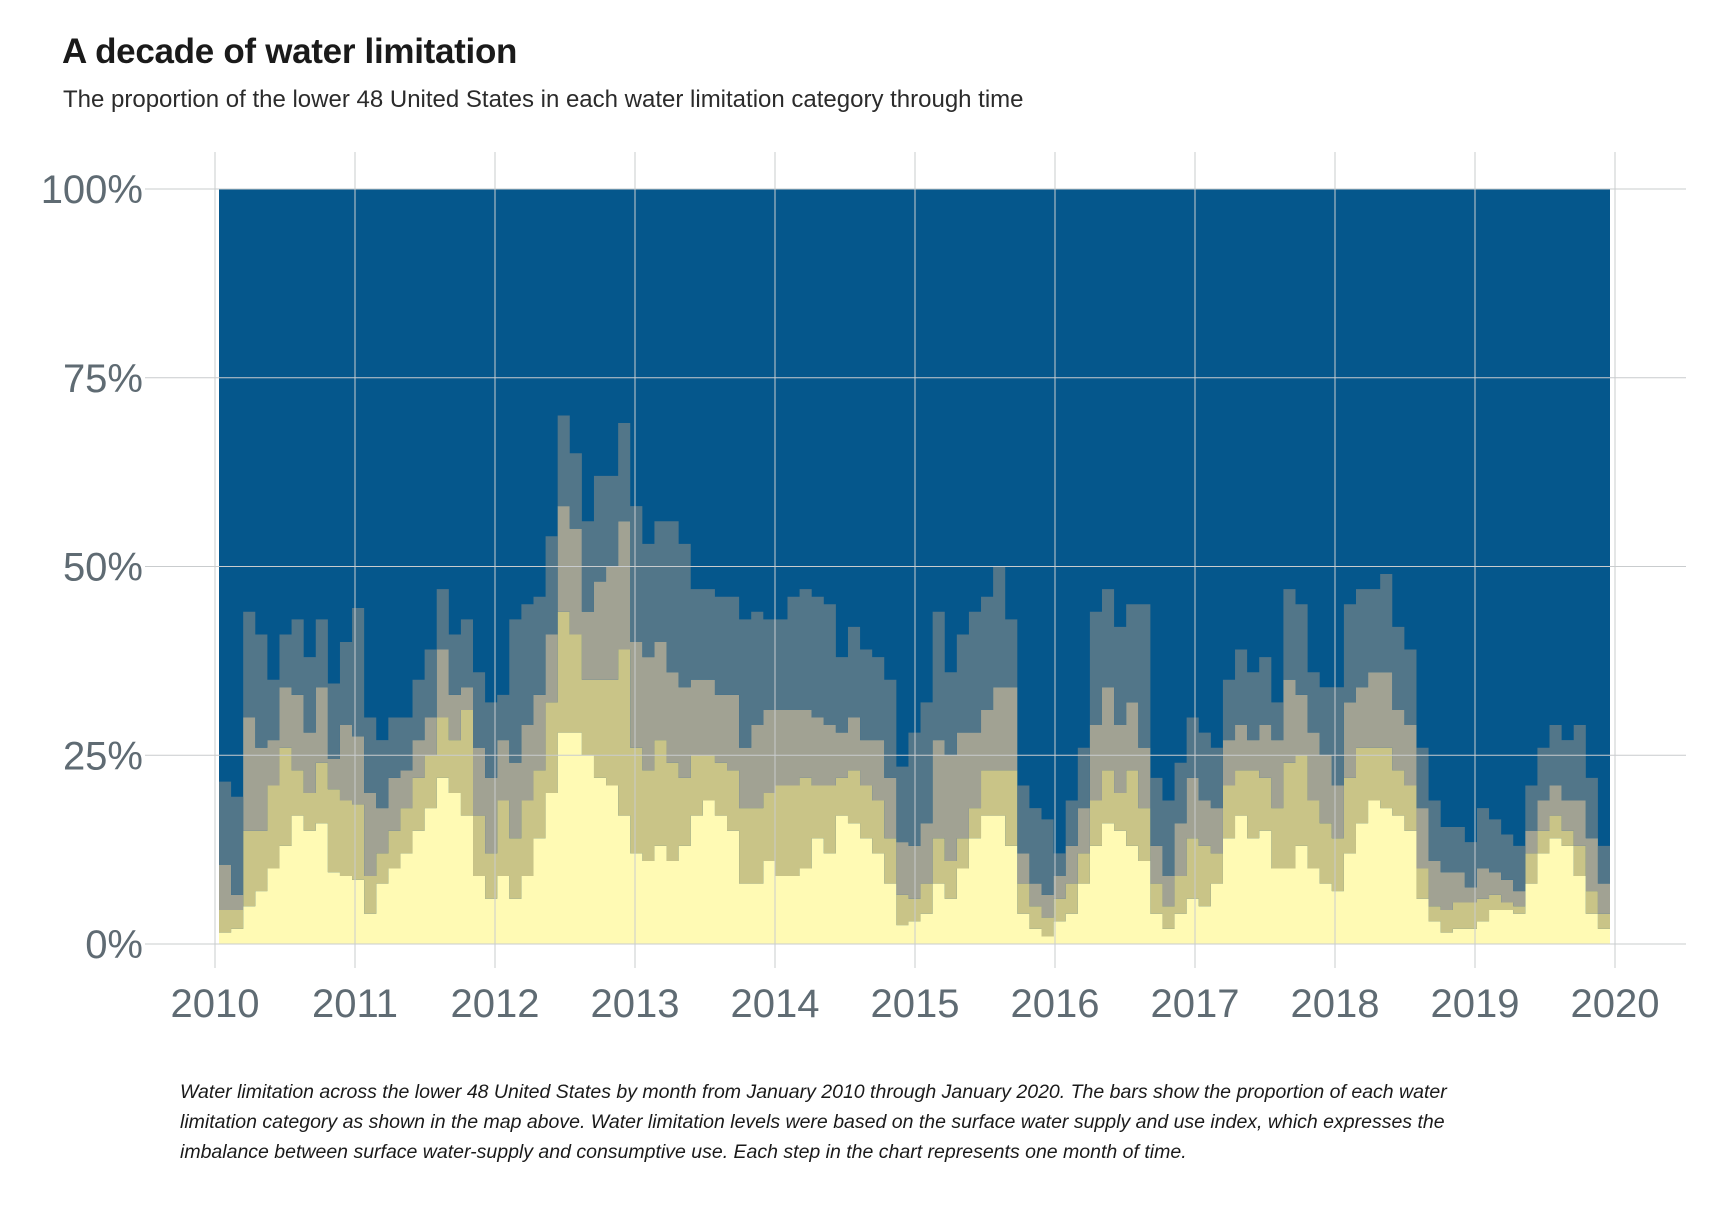 Image resolution: width=1714 pixels, height=1208 pixels. What do you see at coordinates (1195, 1004) in the screenshot?
I see `x-tick-label: 2017` at bounding box center [1195, 1004].